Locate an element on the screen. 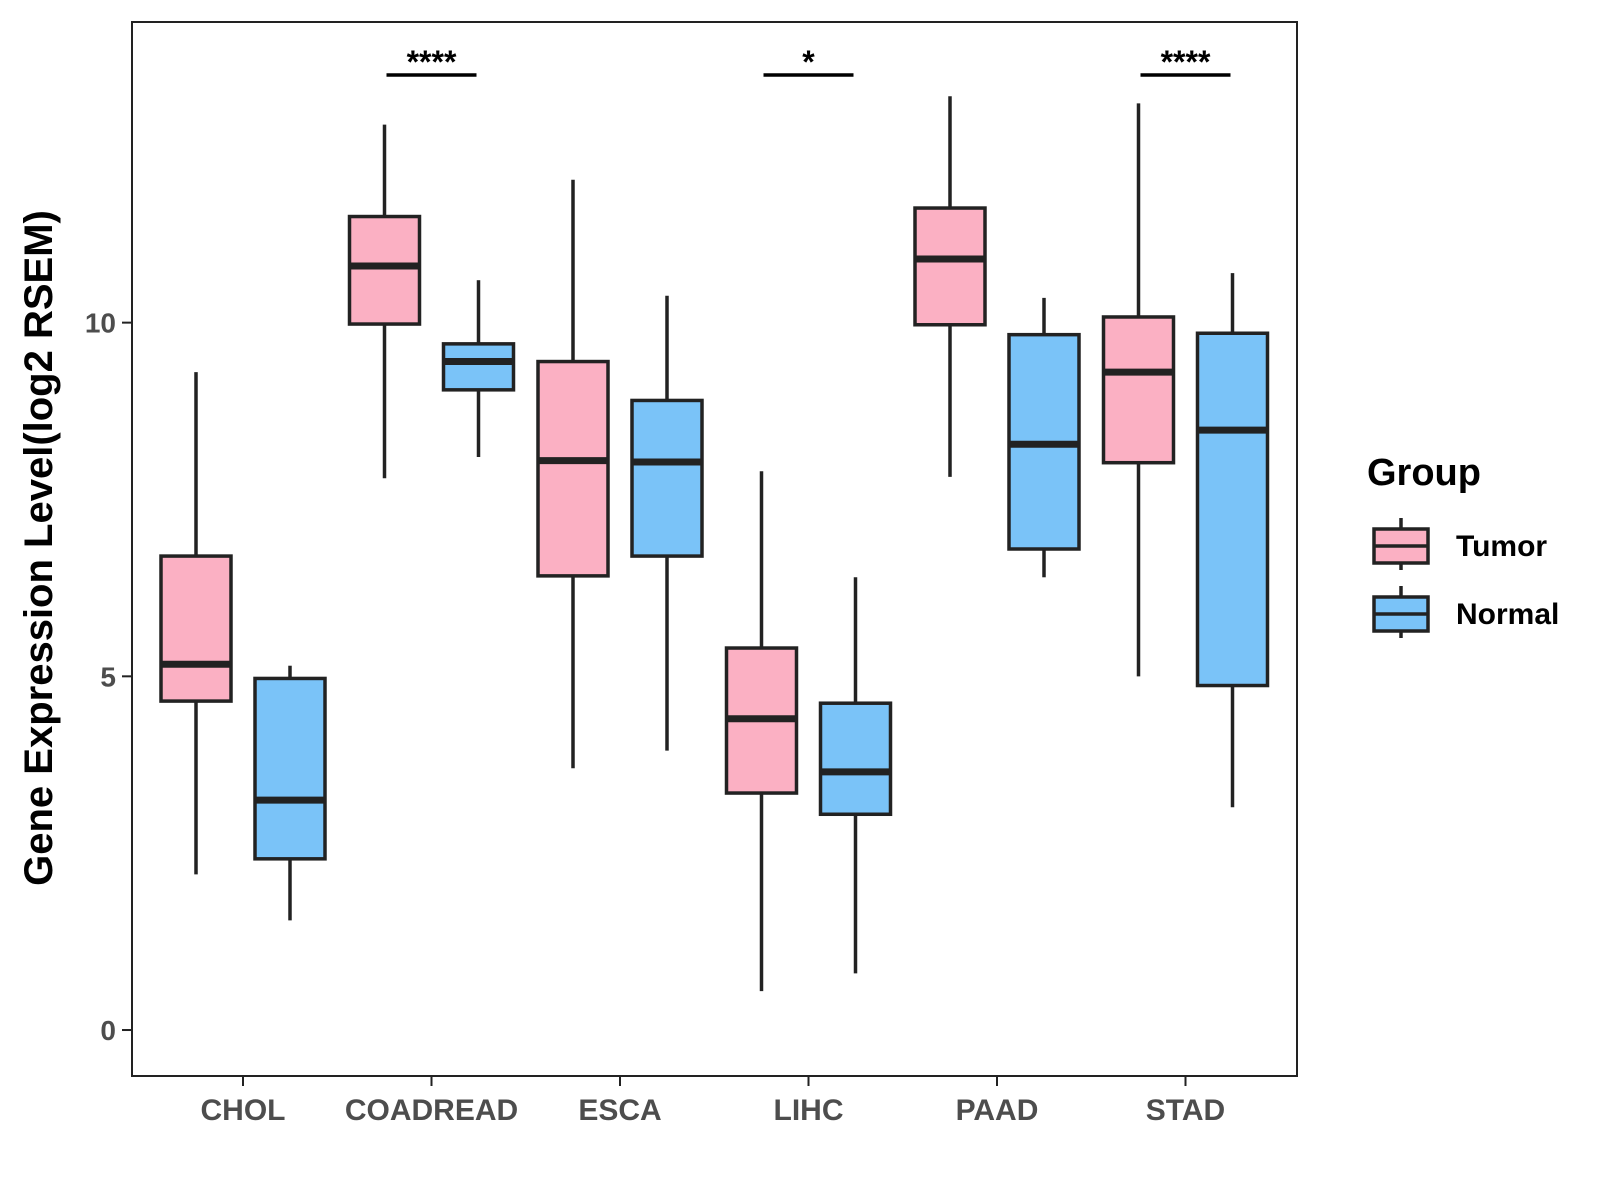  significance-label-lihc: * is located at coordinates (808, 62).